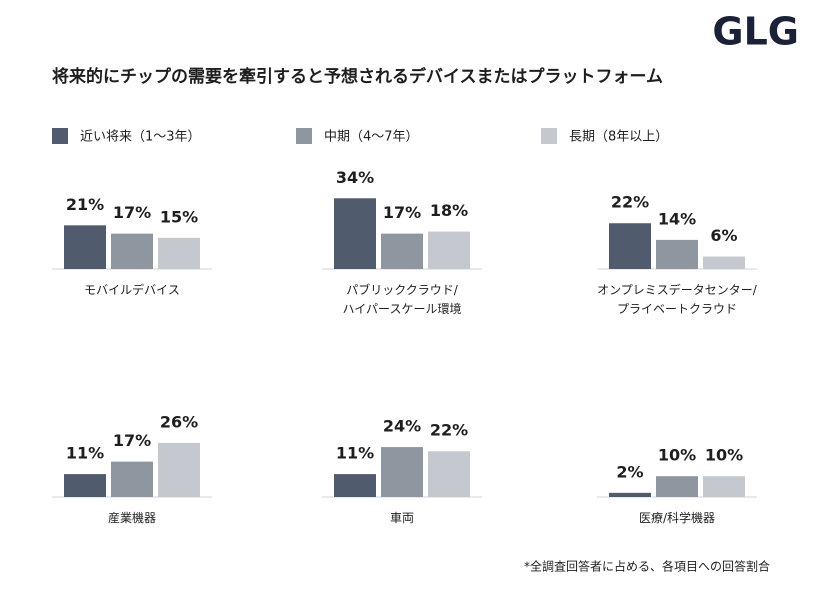 This screenshot has width=817, height=598. Describe the element at coordinates (357, 76) in the screenshot. I see `chart-title: 将来的にチップの需要を牽引すると予想されるデバイスまたはプラットフォーム` at that location.